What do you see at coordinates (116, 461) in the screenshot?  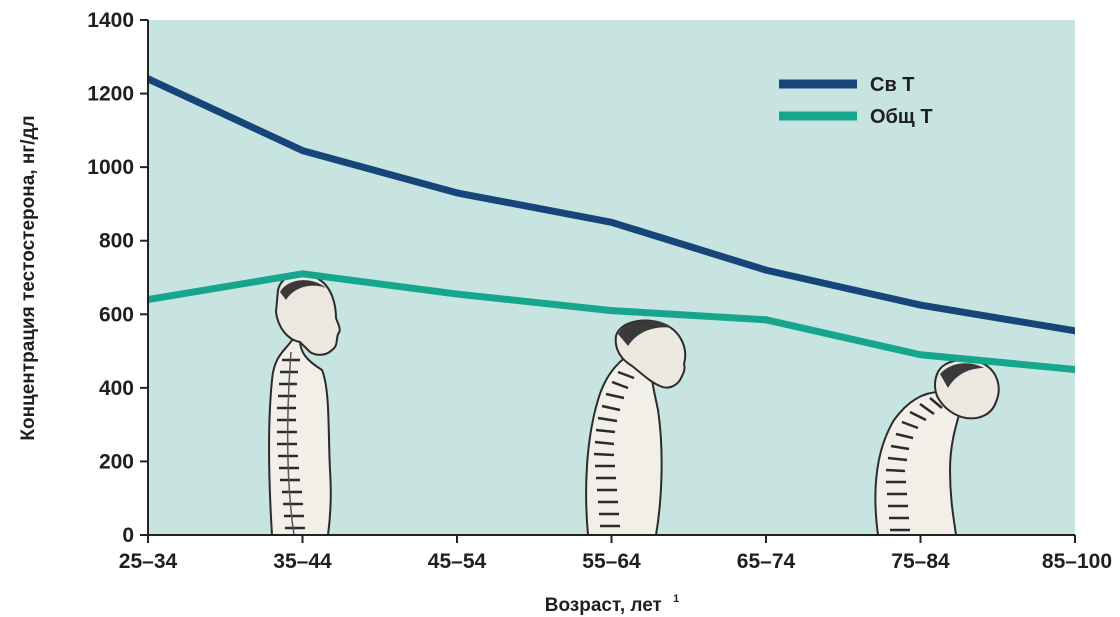 I see `y-tick-label: 200` at bounding box center [116, 461].